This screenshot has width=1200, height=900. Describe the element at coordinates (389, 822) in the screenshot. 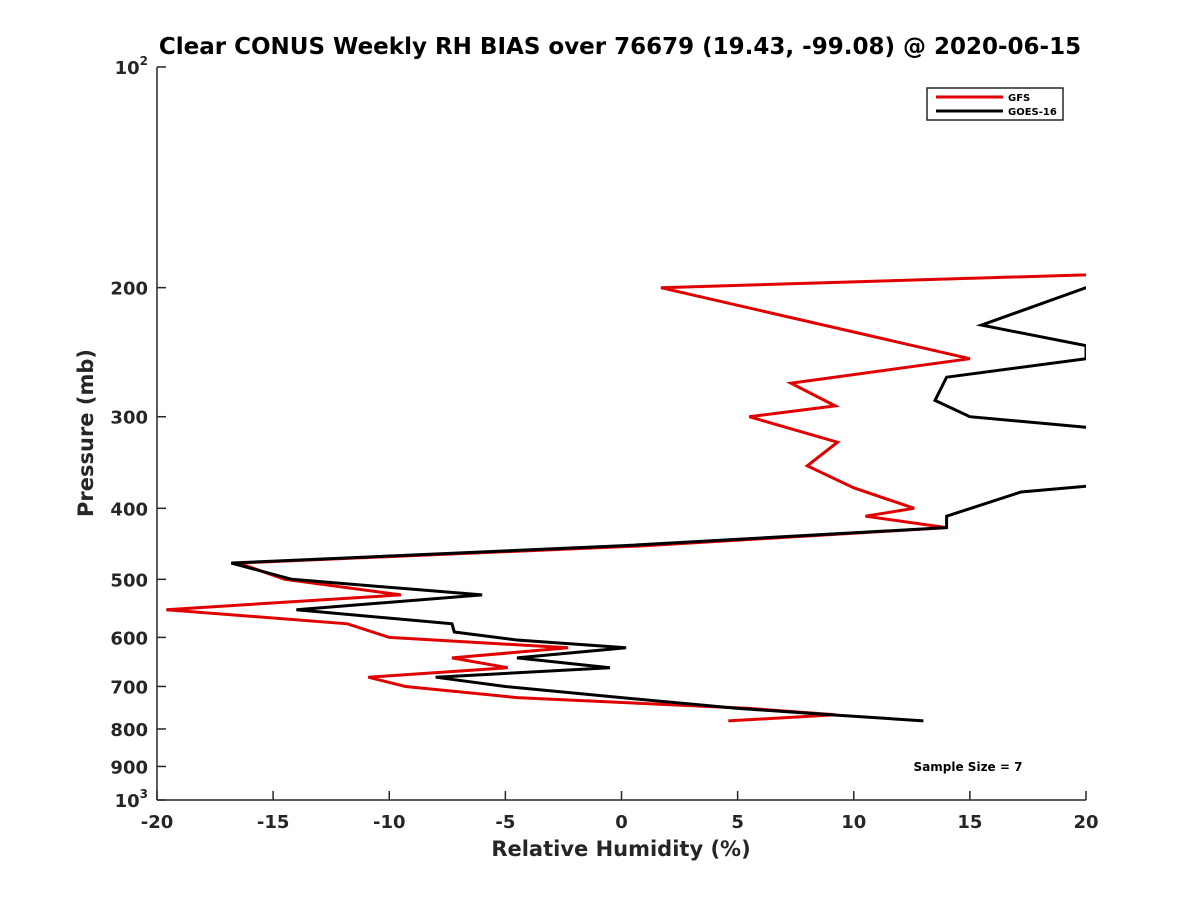

I see `x-tick-label: -10` at that location.